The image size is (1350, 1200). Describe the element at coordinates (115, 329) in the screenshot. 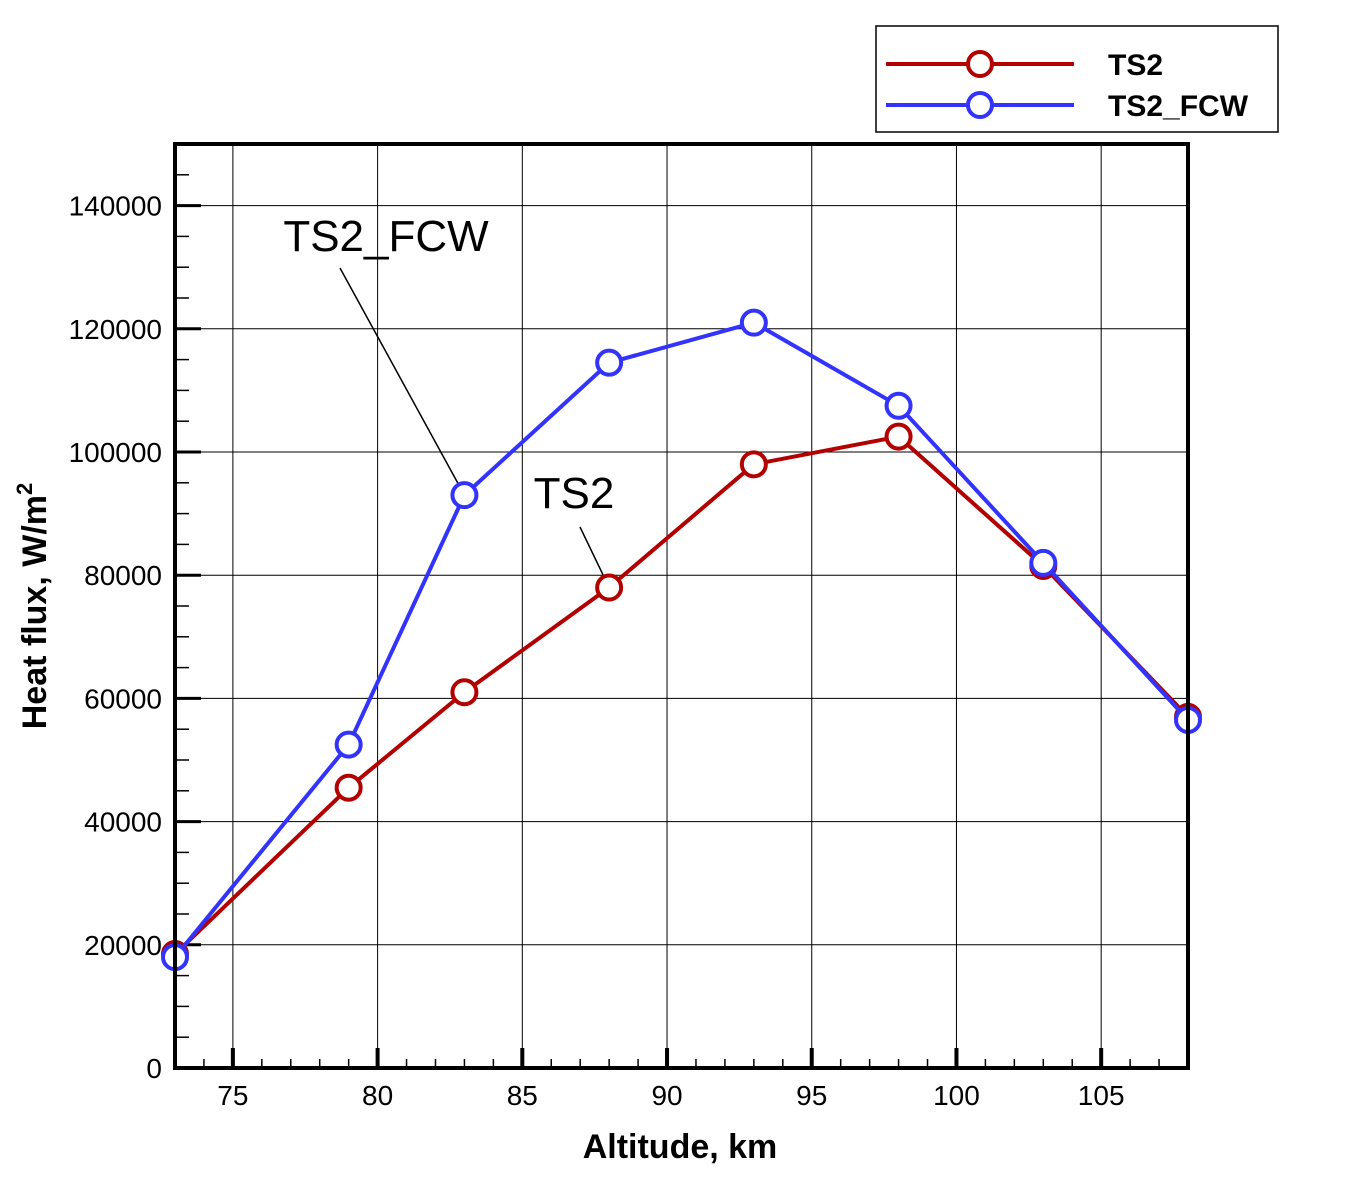

I see `y-tick-label: 120000` at that location.